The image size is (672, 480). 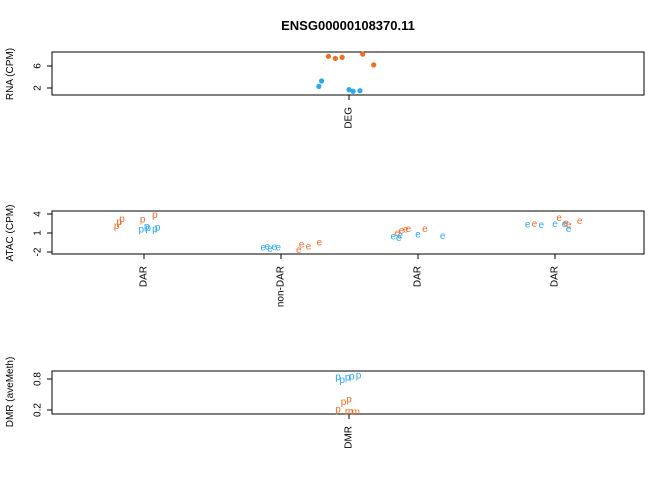 I want to click on rna-y-tick-label: 2, so click(x=38, y=88).